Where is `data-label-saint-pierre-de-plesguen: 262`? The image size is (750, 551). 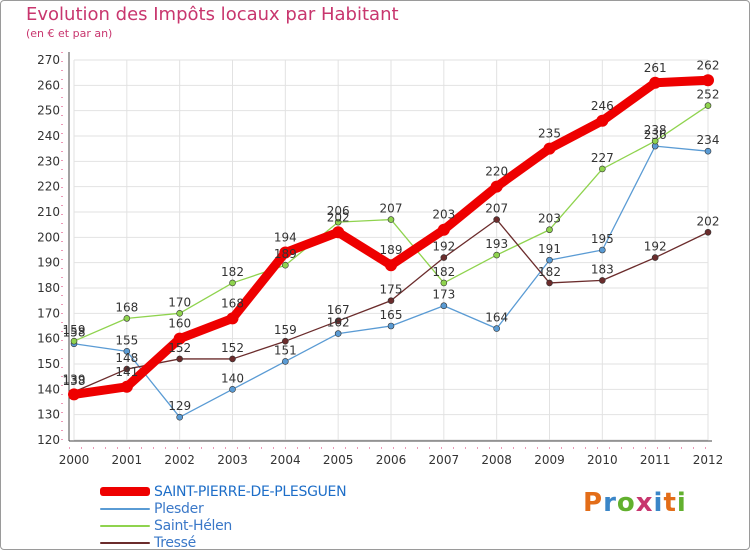
data-label-saint-pierre-de-plesguen: 262 is located at coordinates (708, 65).